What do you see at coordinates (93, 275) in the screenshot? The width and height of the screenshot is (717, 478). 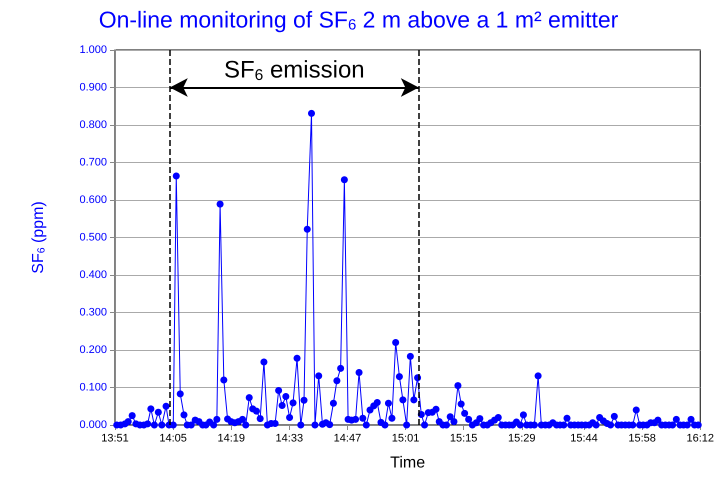 I see `y-tick-label: 0.400` at bounding box center [93, 275].